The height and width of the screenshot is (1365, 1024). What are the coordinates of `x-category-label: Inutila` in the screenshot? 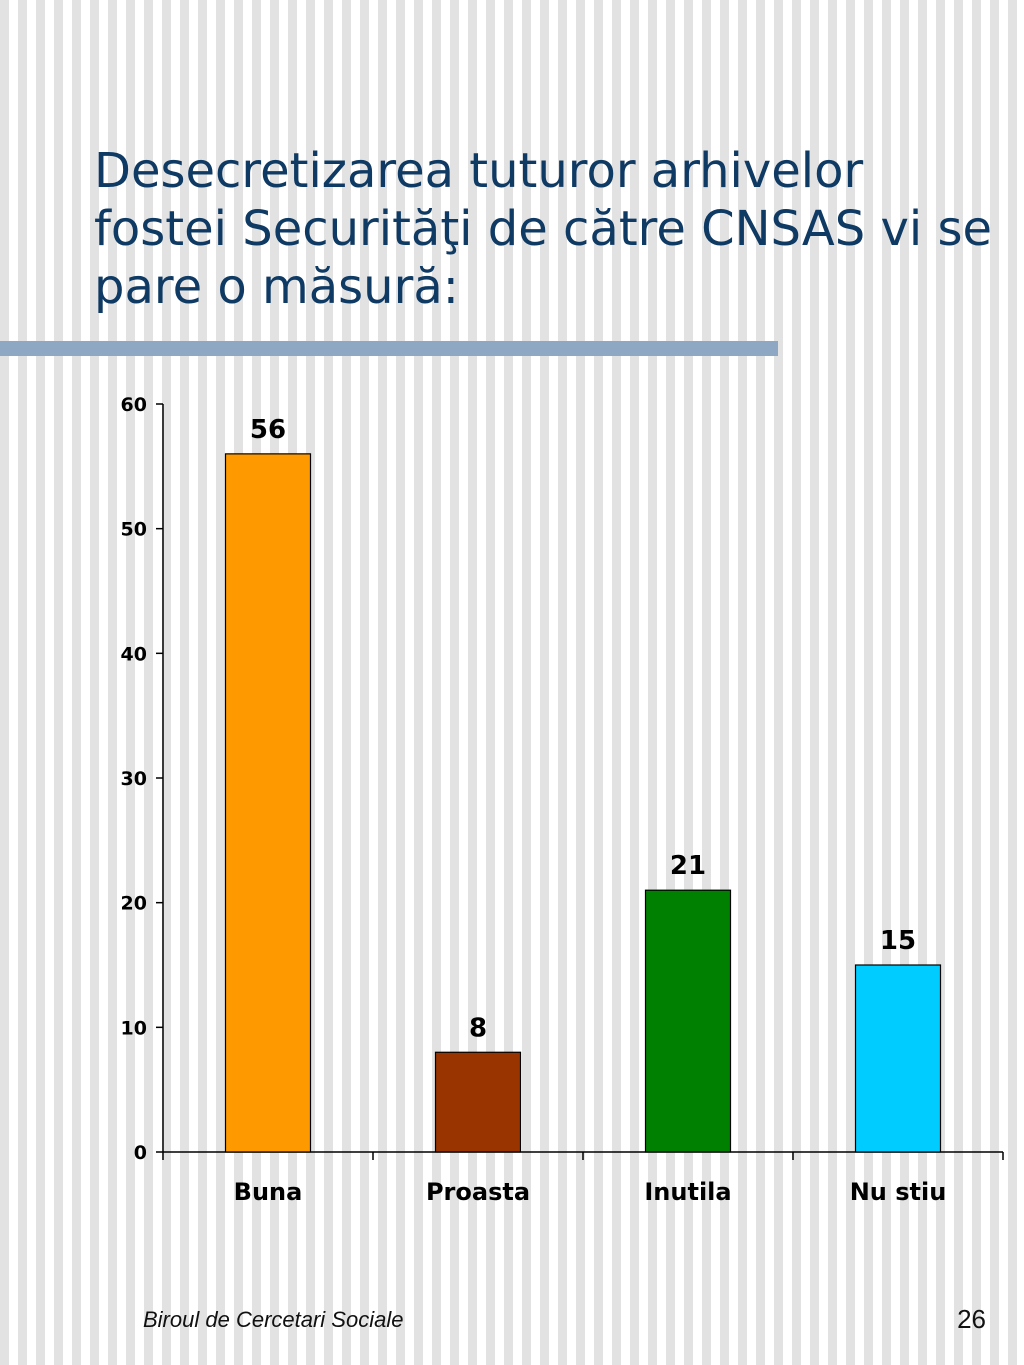 It's located at (687, 1192).